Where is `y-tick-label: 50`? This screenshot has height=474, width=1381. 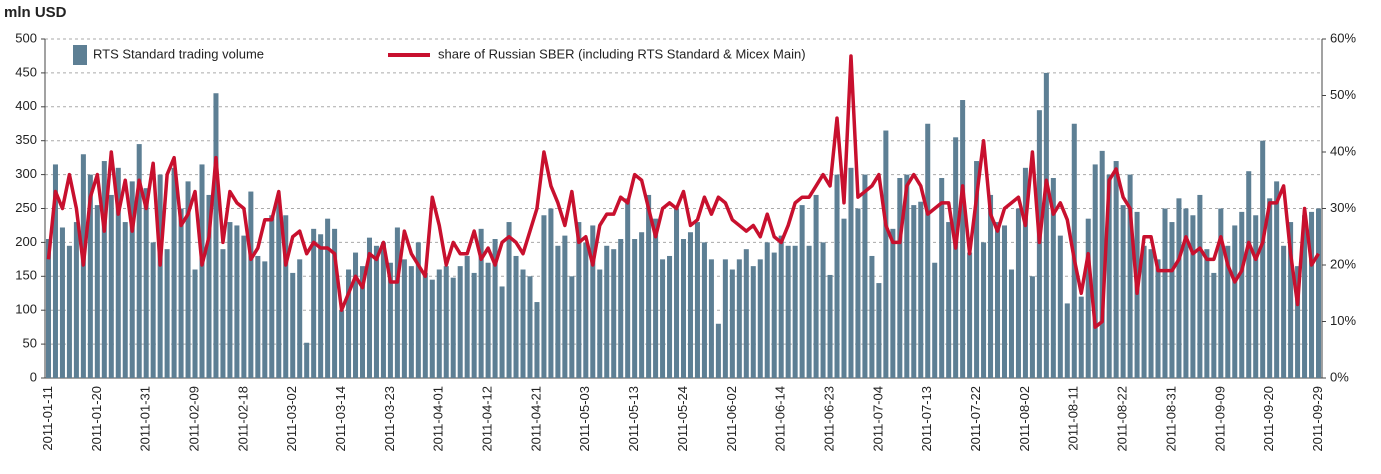
y-tick-label: 50 is located at coordinates (30, 343).